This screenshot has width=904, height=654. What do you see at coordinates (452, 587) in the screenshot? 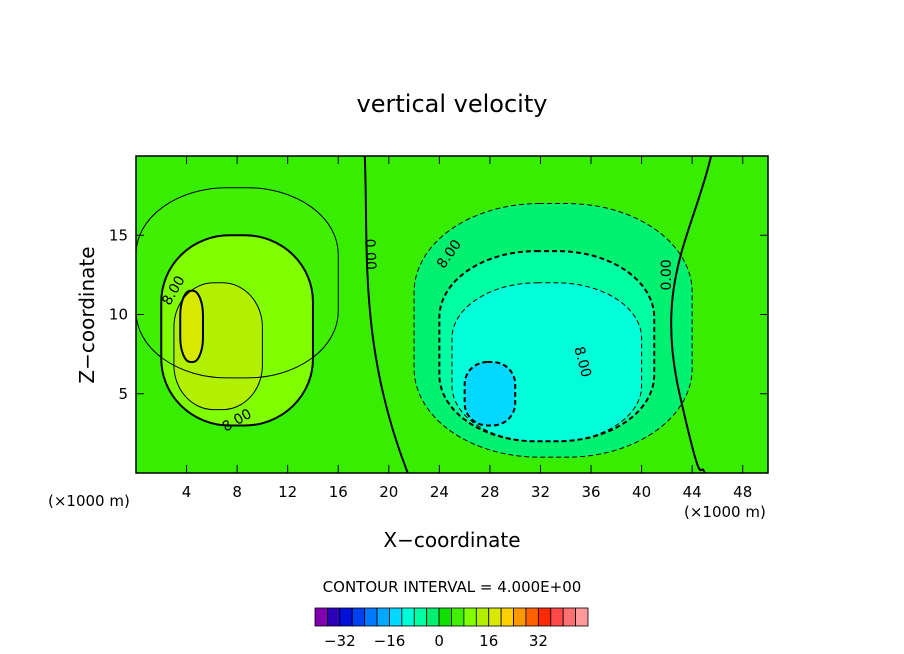
I see `contour-interval-text: CONTOUR INTERVAL = 4.000E+00` at bounding box center [452, 587].